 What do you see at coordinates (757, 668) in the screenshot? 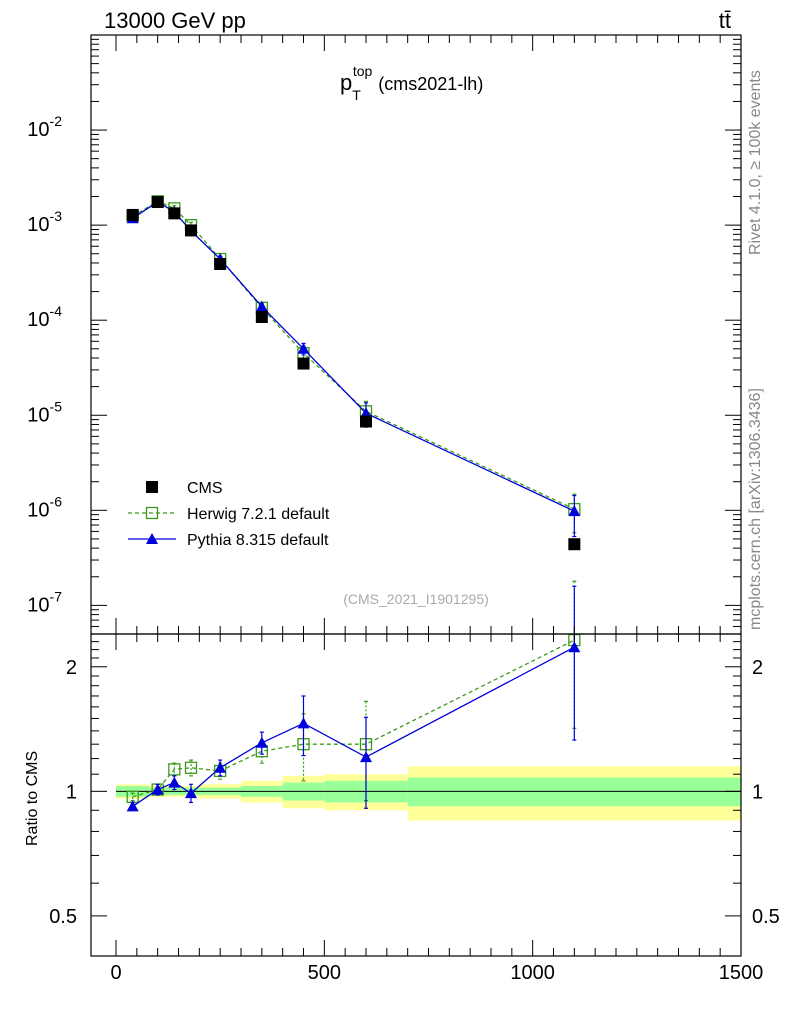
I see `ratio-y-tick-label-right: 2` at bounding box center [757, 668].